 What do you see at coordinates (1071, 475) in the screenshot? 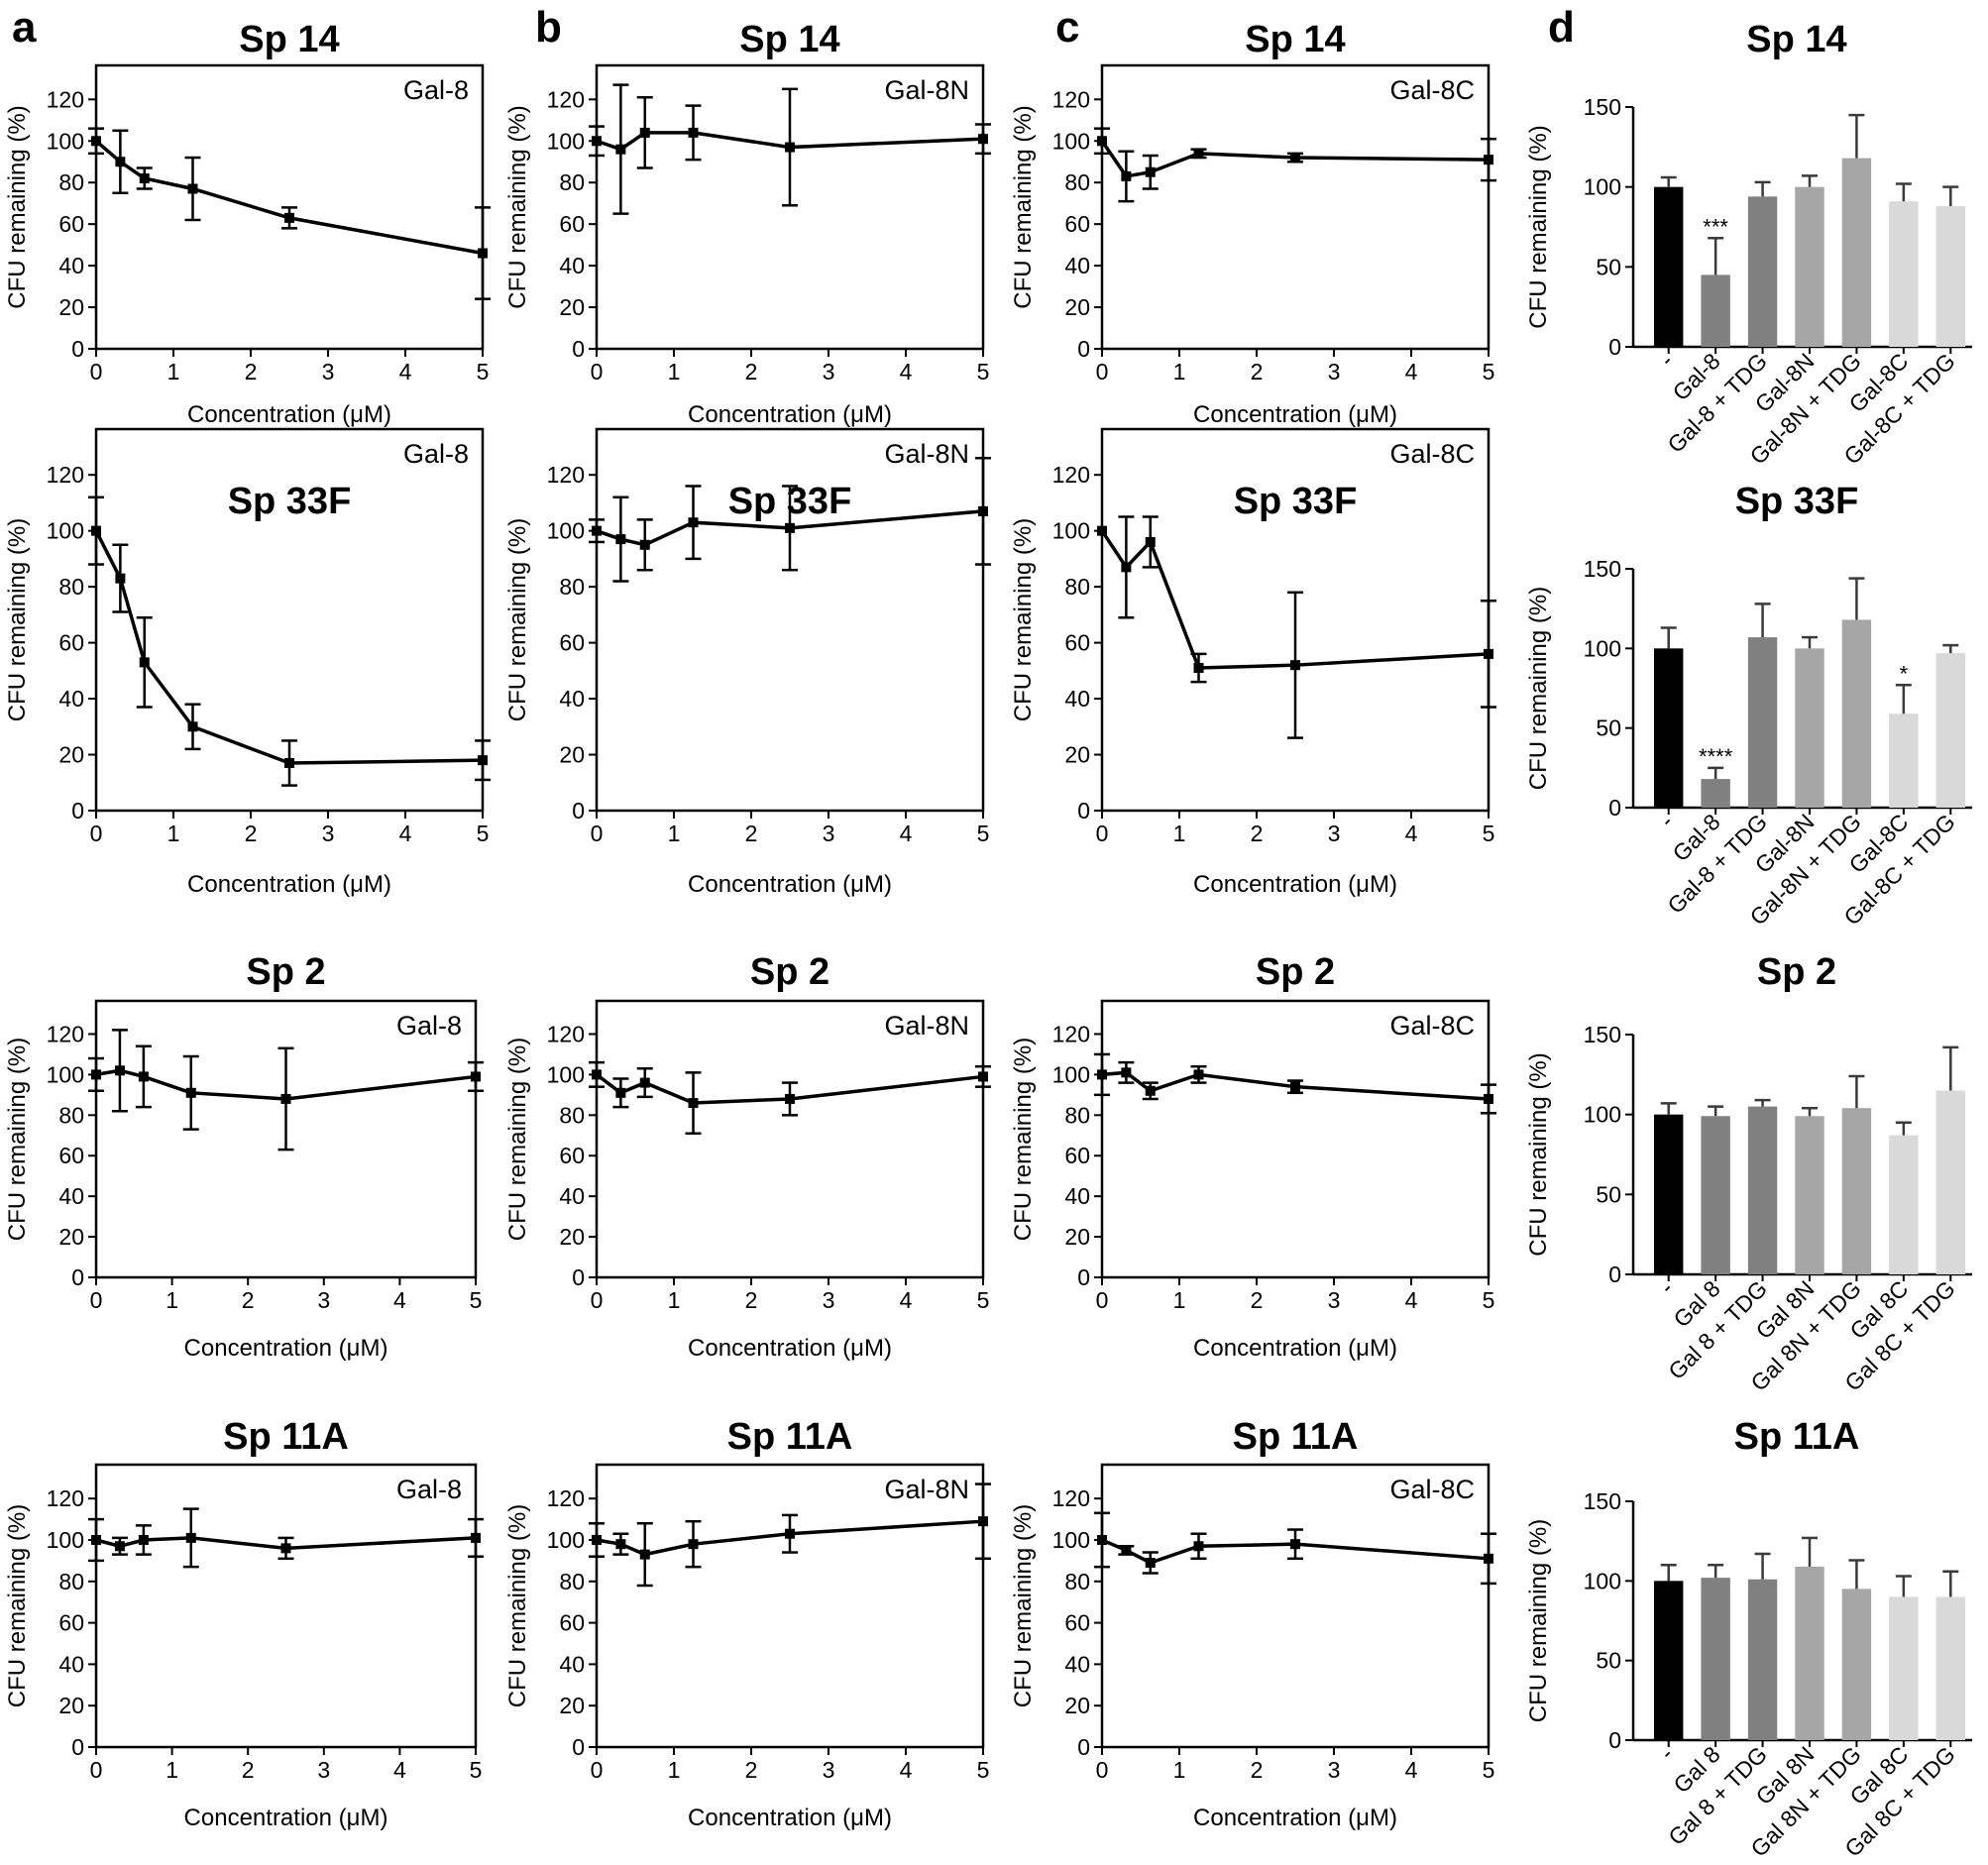
I see `y-tick-label: 120` at bounding box center [1071, 475].